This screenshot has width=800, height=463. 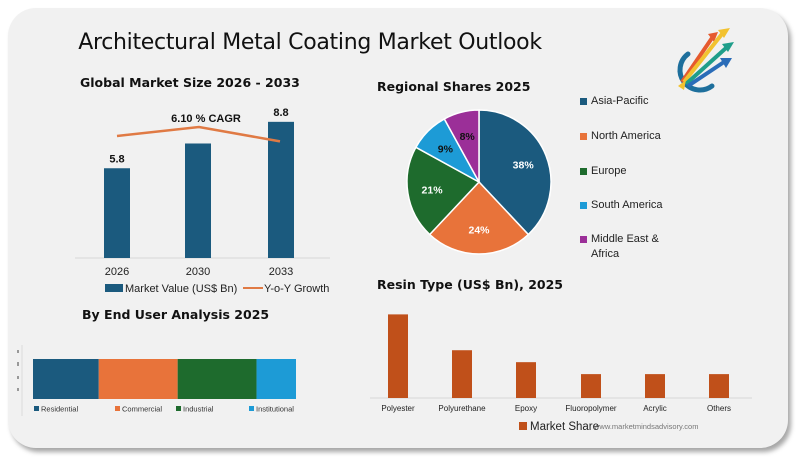 I want to click on bar-resin-fluoropolymer, so click(x=591, y=386).